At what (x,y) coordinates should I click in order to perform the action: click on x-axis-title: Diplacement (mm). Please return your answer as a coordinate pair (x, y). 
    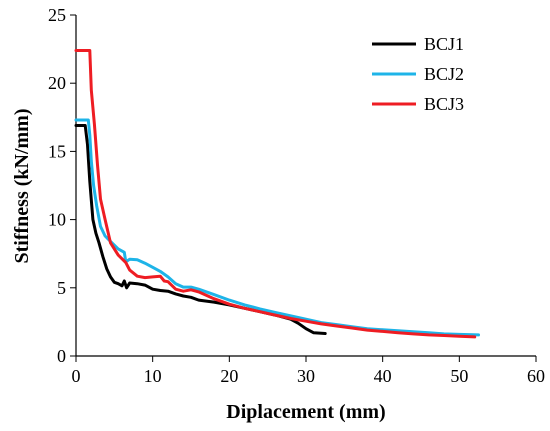
    Looking at the image, I should click on (305, 412).